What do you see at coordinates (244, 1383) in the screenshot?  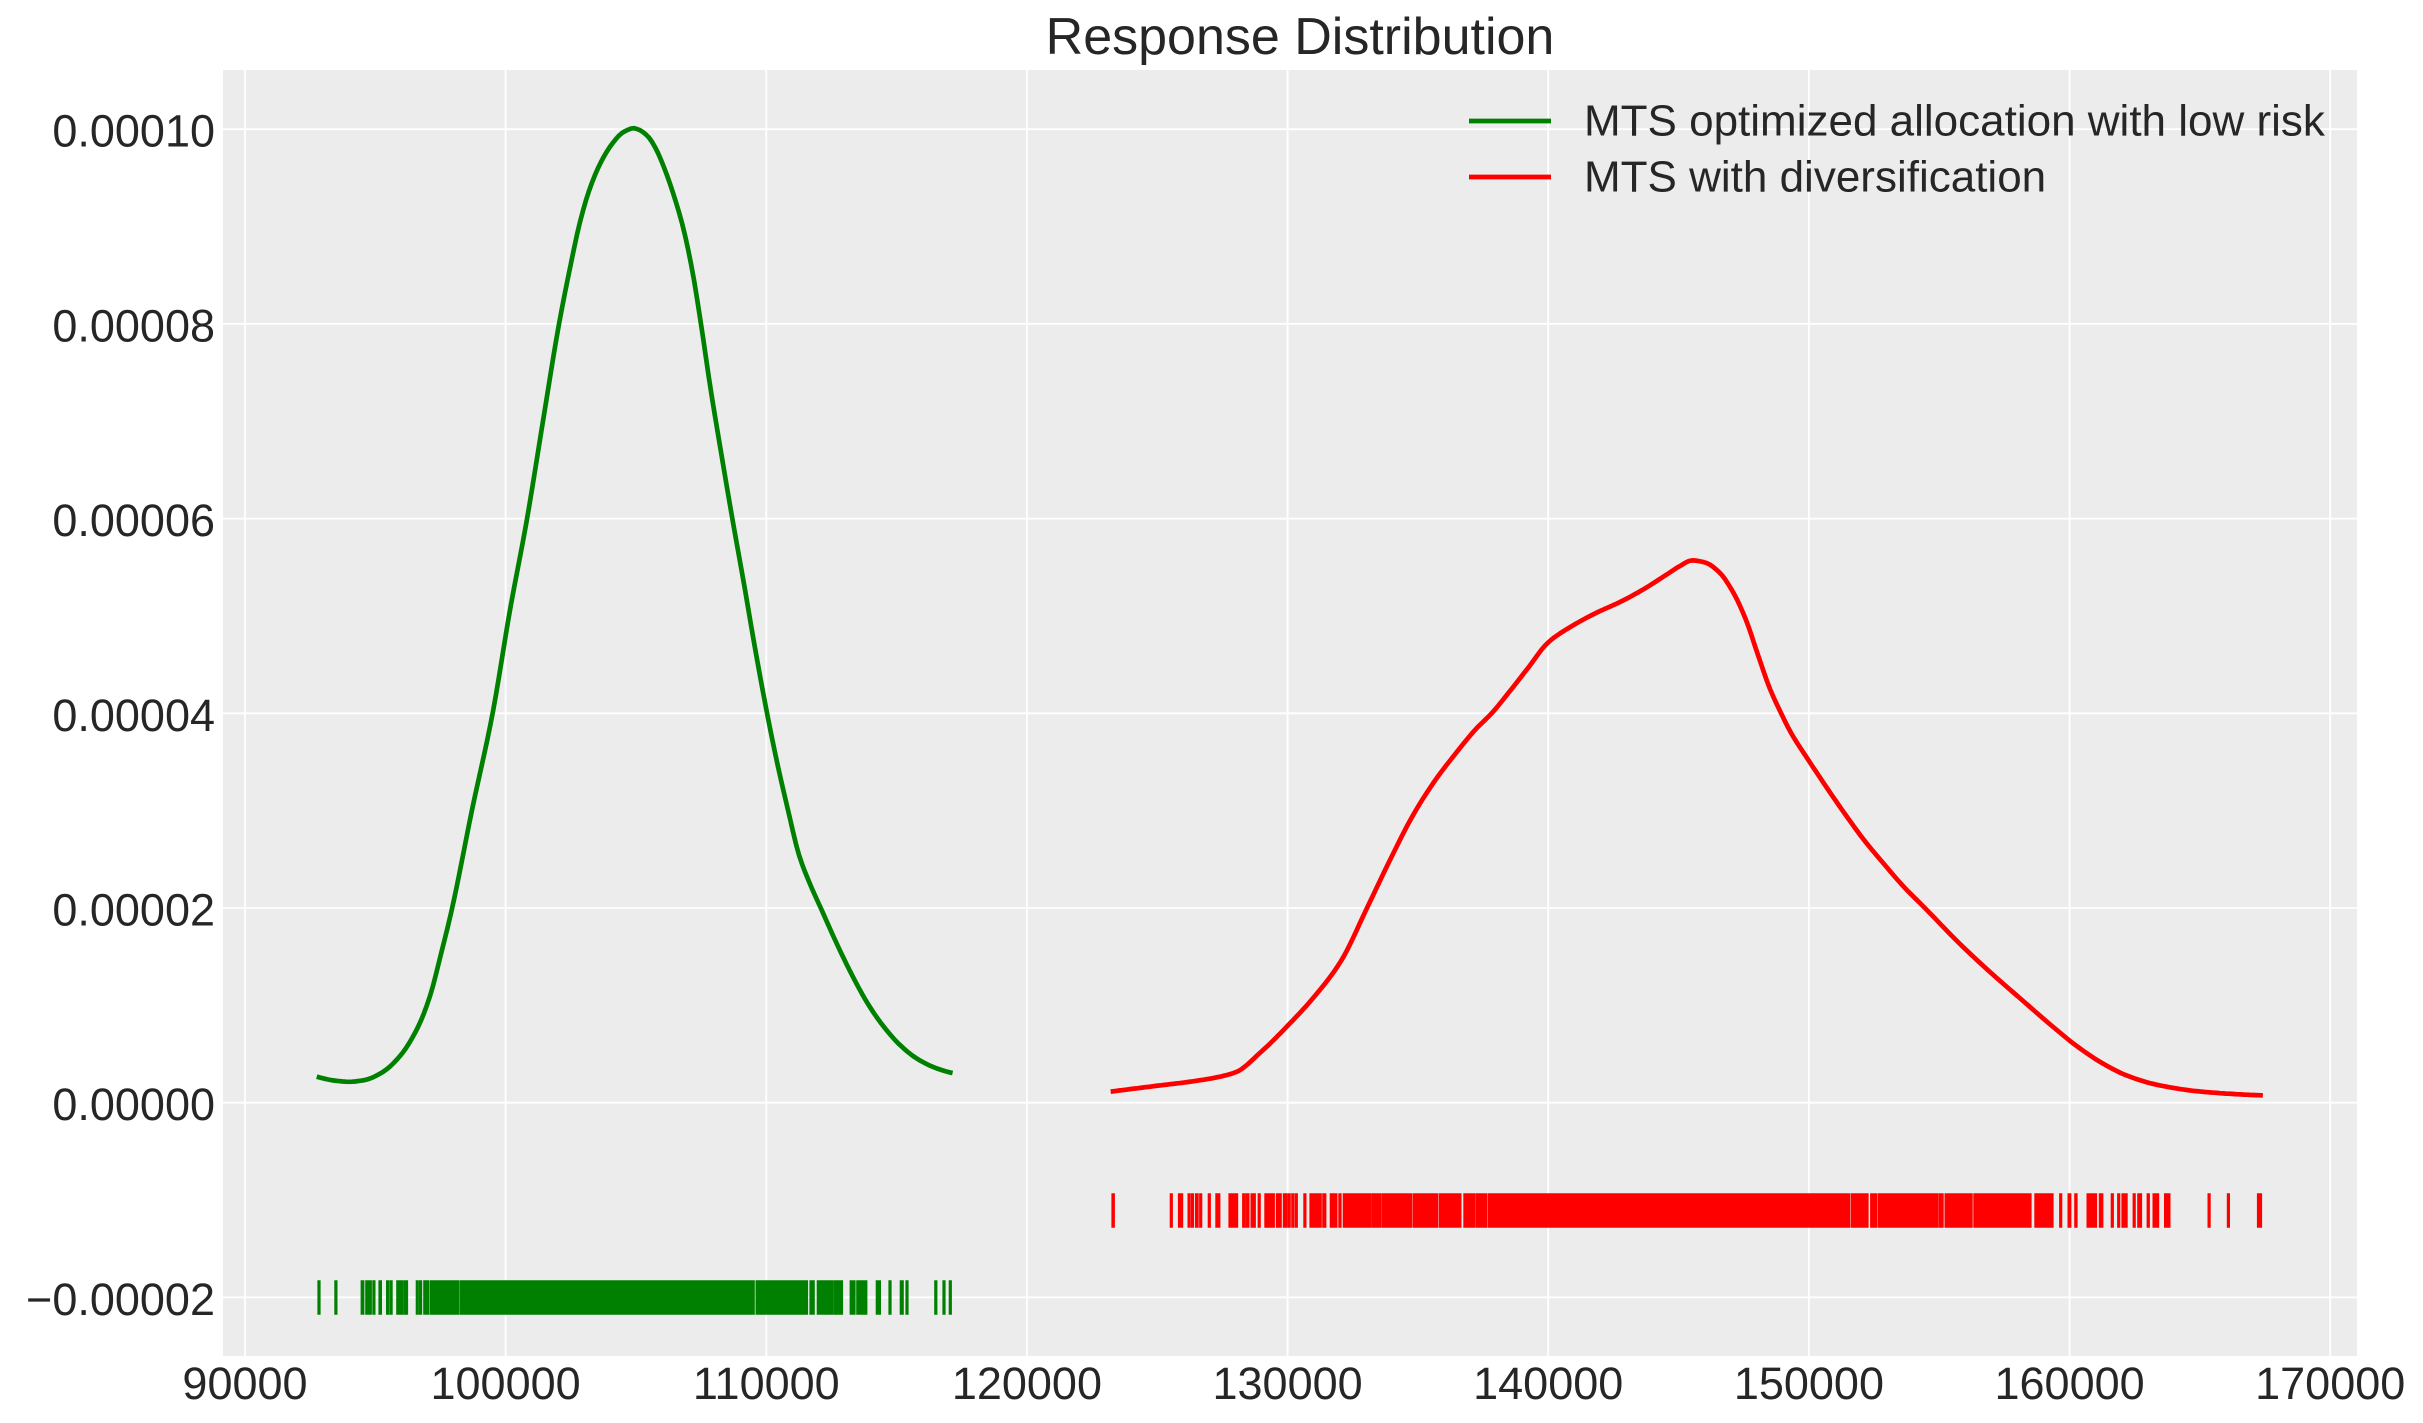 I see `svg-text: 90000` at bounding box center [244, 1383].